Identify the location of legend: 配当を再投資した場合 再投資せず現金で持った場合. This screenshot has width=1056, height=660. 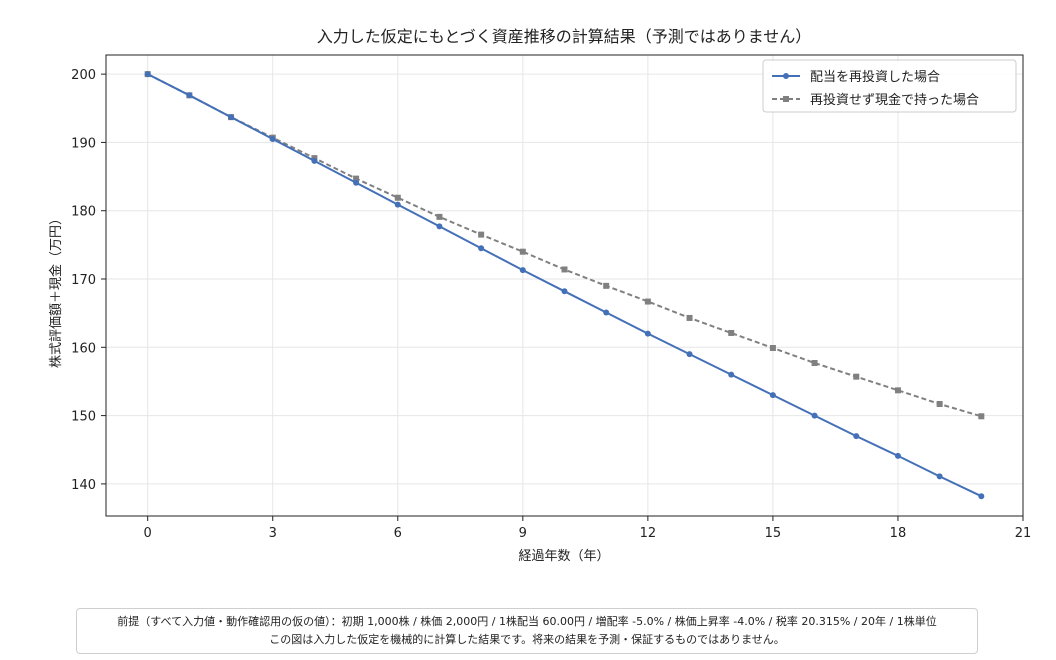
(889, 86).